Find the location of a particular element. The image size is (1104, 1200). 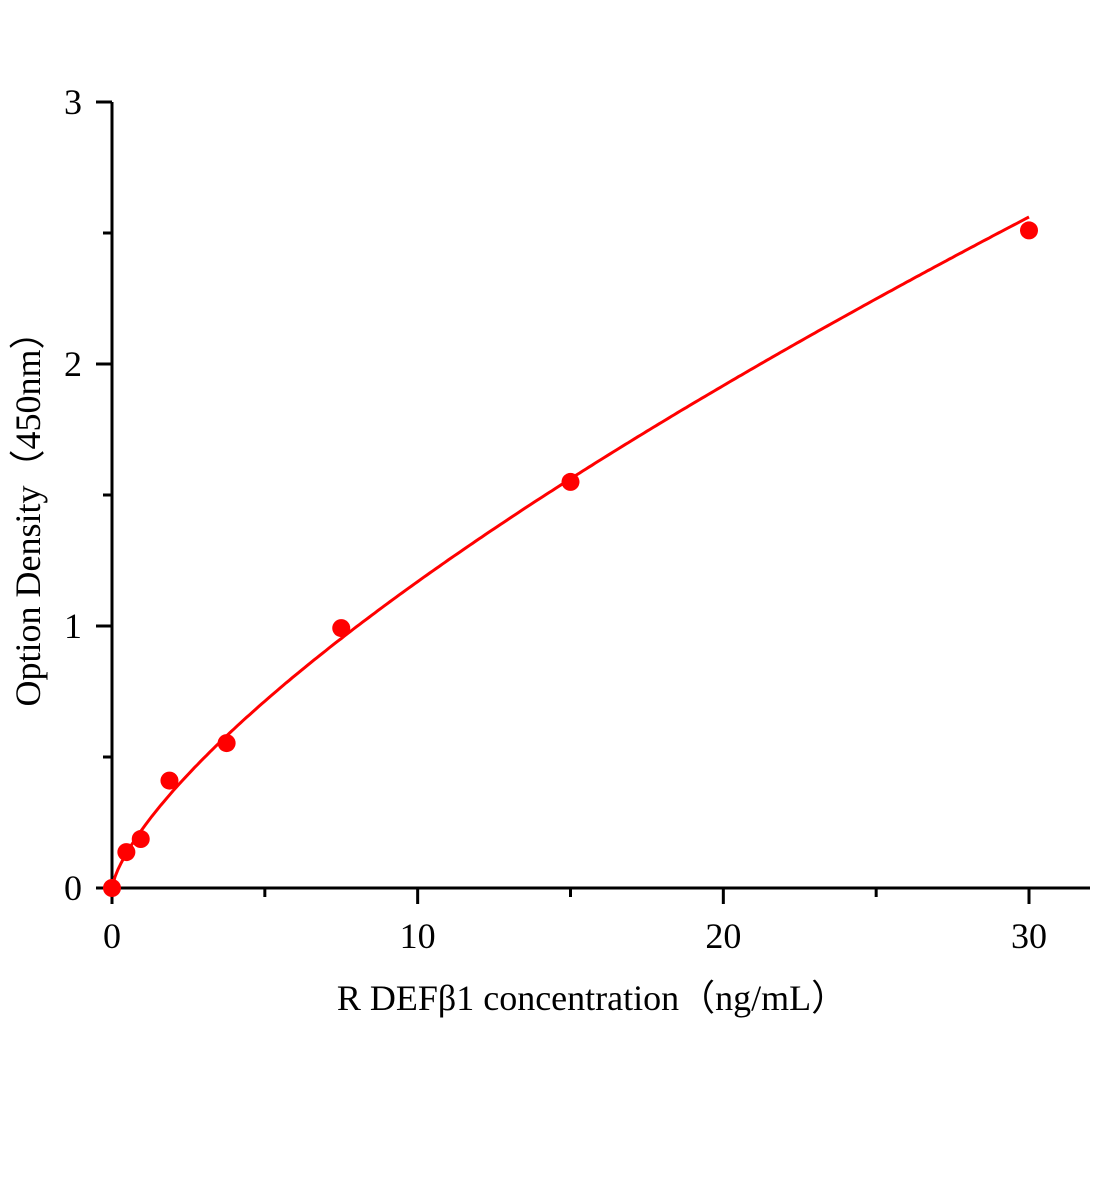

x-tick-label: 20 is located at coordinates (723, 936).